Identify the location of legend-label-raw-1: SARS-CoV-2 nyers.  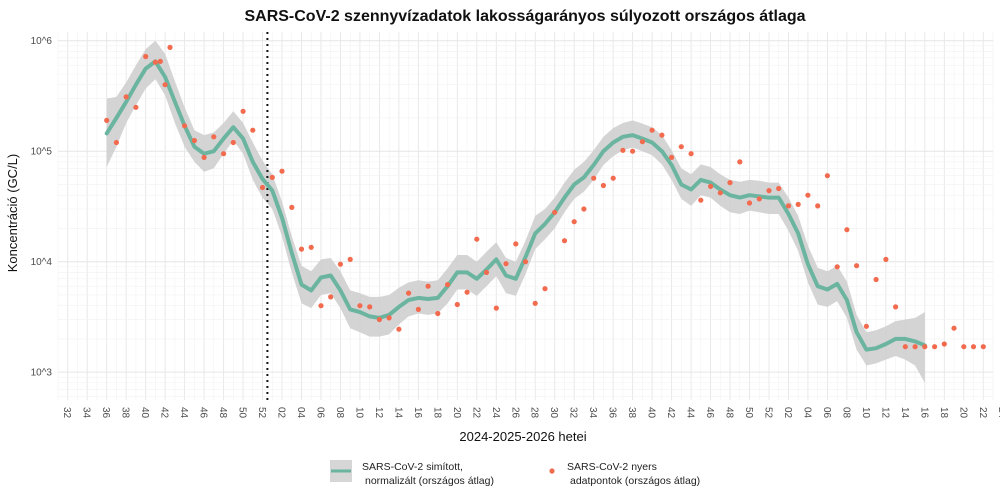
(612, 467).